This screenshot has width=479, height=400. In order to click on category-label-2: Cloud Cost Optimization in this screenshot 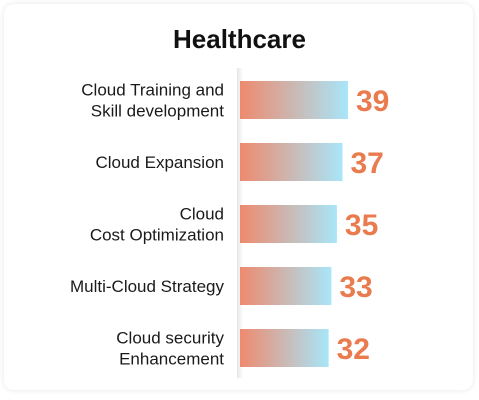, I will do `click(157, 225)`.